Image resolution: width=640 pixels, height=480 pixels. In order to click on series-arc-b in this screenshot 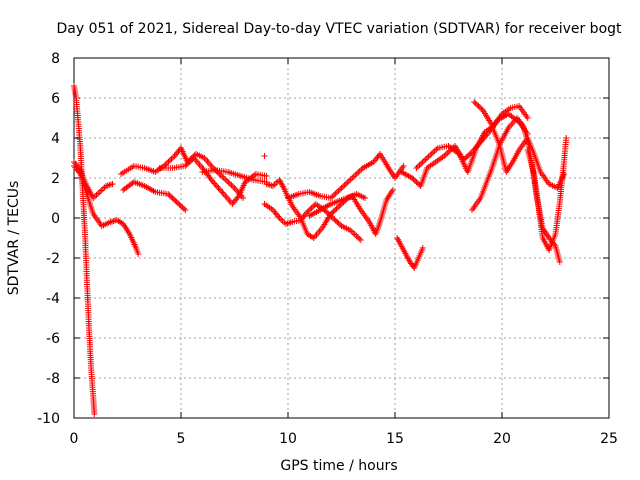, I will do `click(93, 180)`.